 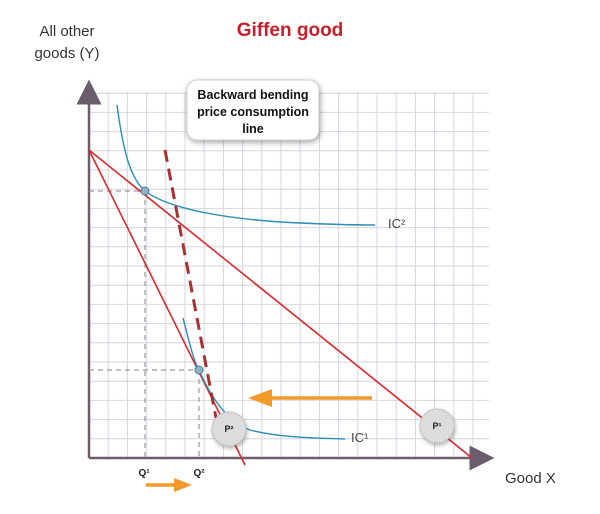 I want to click on callout-line2: price consumption, so click(x=253, y=112).